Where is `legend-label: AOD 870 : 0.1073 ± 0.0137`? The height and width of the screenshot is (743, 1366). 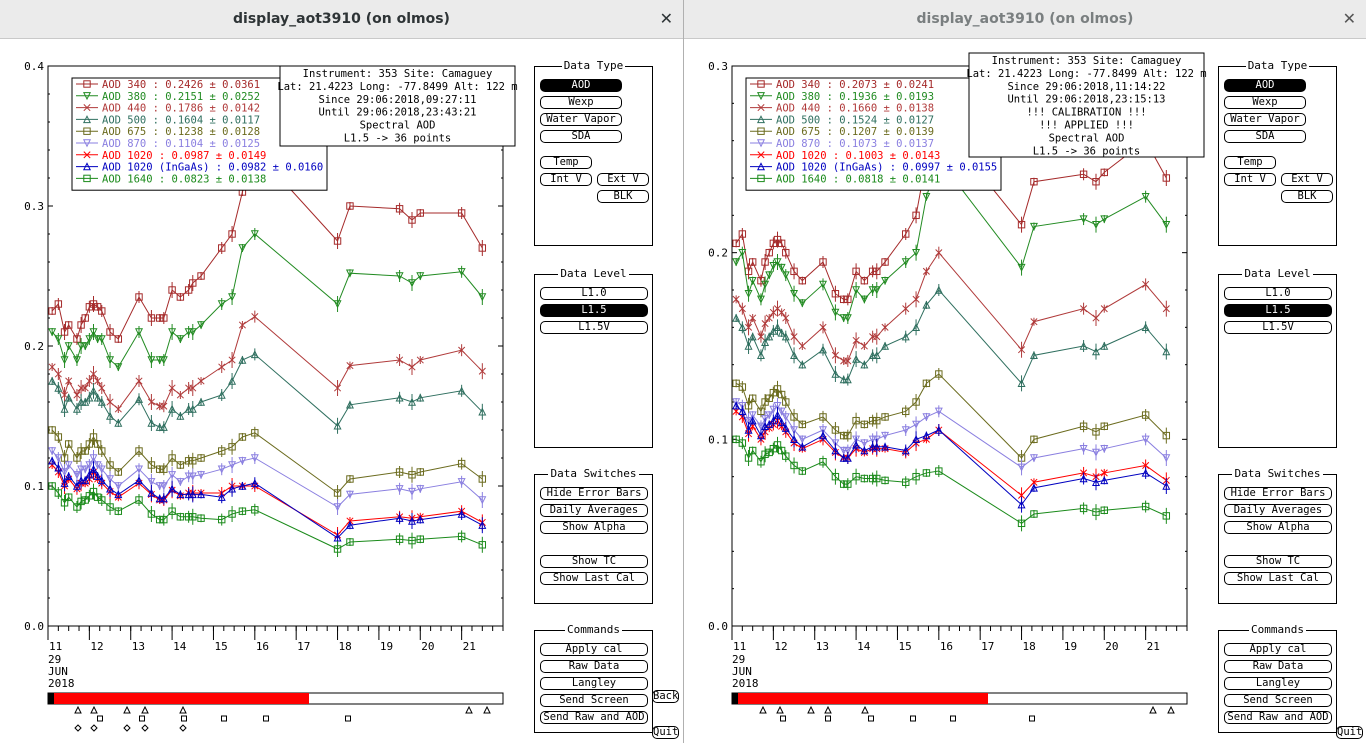
legend-label: AOD 870 : 0.1073 ± 0.0137 is located at coordinates (855, 144).